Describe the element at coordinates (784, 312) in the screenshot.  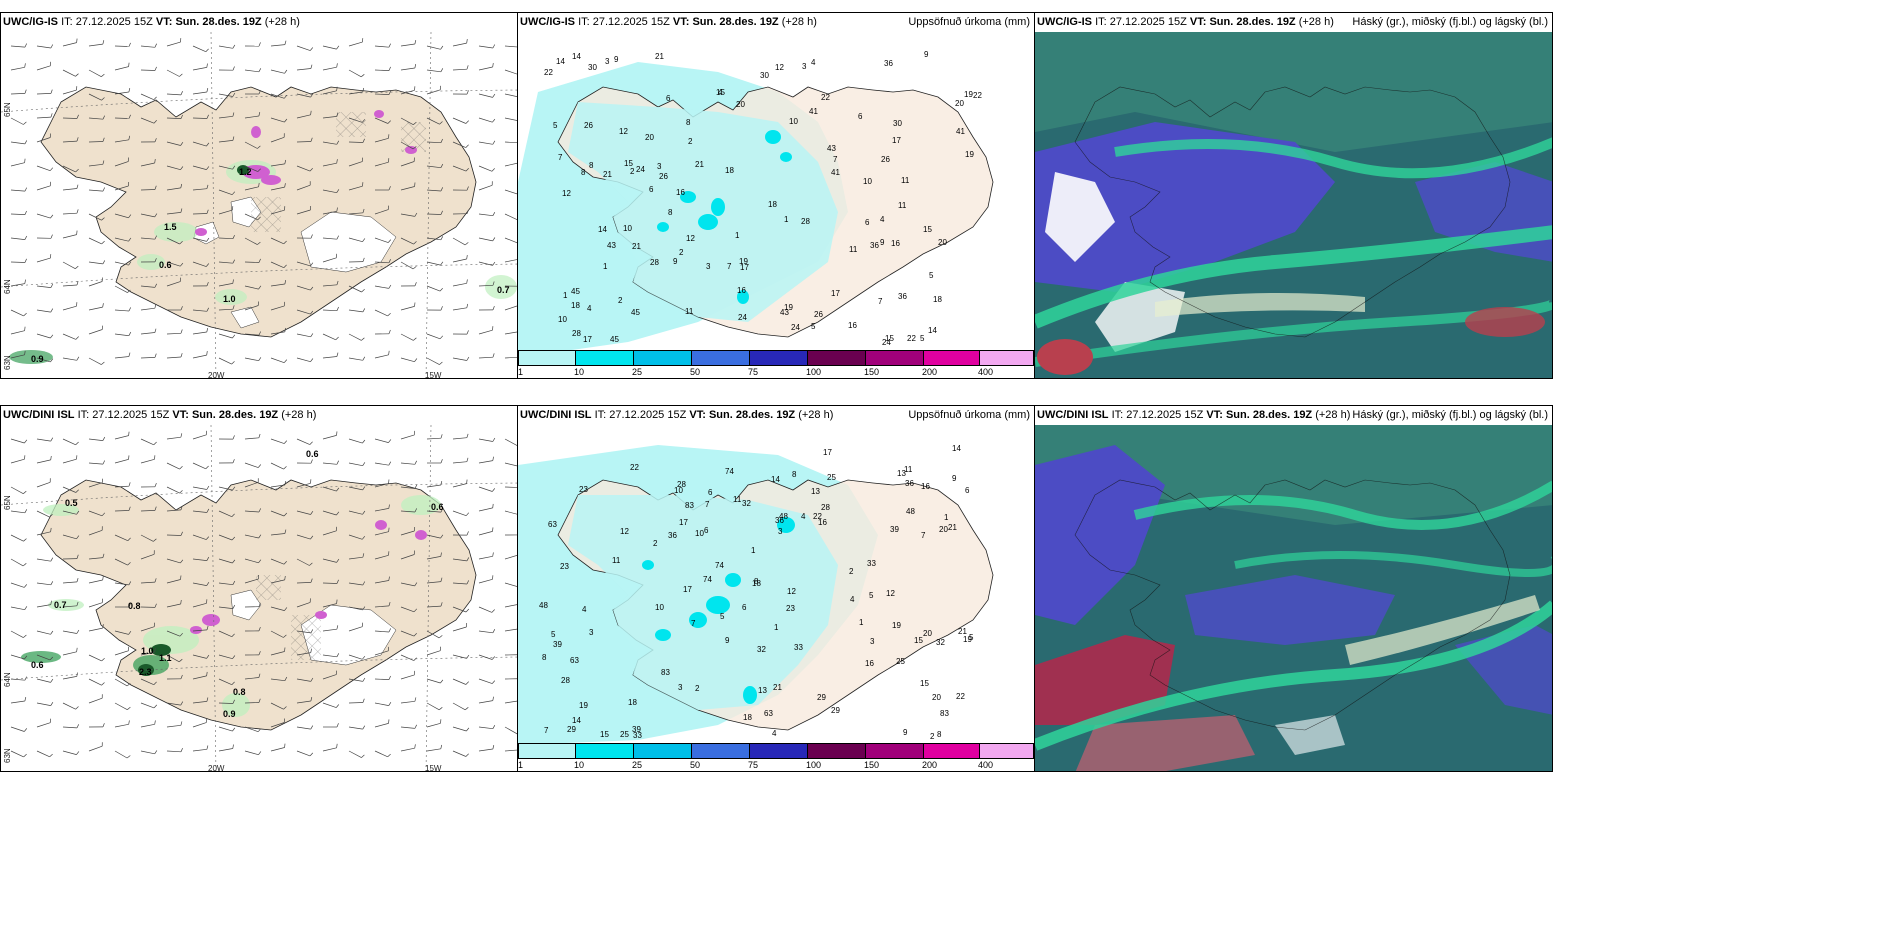
I see `station-value: 43` at that location.